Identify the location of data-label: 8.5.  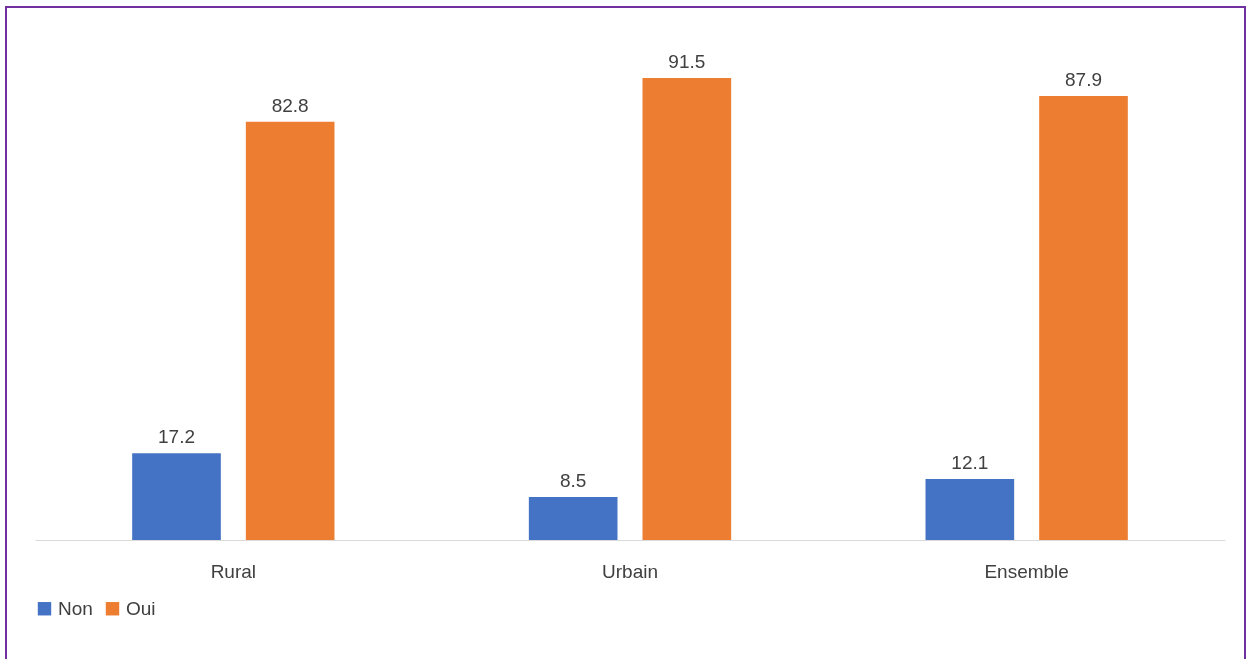
(573, 481).